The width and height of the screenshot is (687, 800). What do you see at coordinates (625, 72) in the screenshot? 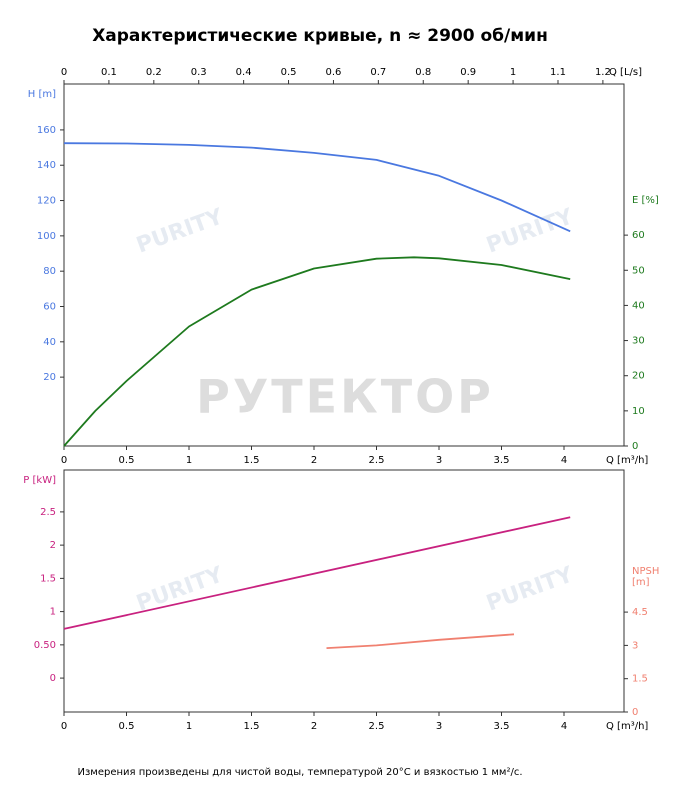
I see `x2-axis-label: Q [L/s]` at bounding box center [625, 72].